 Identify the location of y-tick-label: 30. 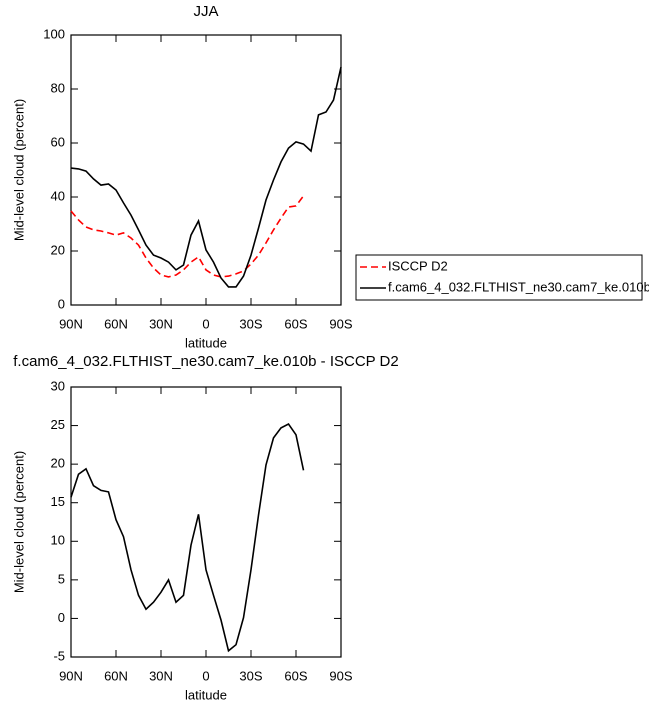
(58, 385).